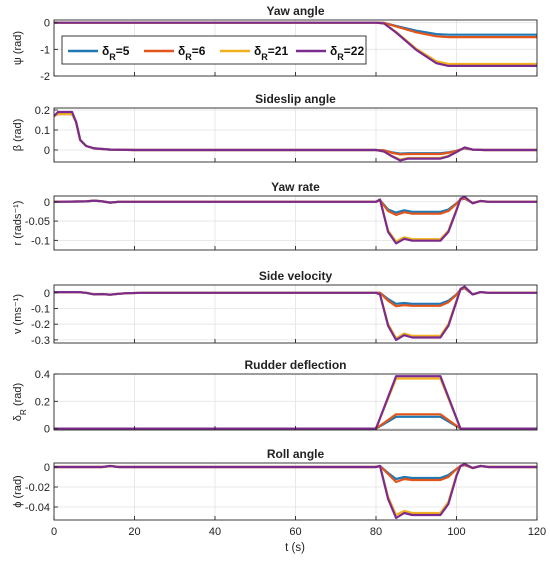 This screenshot has width=550, height=561. Describe the element at coordinates (456, 532) in the screenshot. I see `x-tick-label: 100` at that location.